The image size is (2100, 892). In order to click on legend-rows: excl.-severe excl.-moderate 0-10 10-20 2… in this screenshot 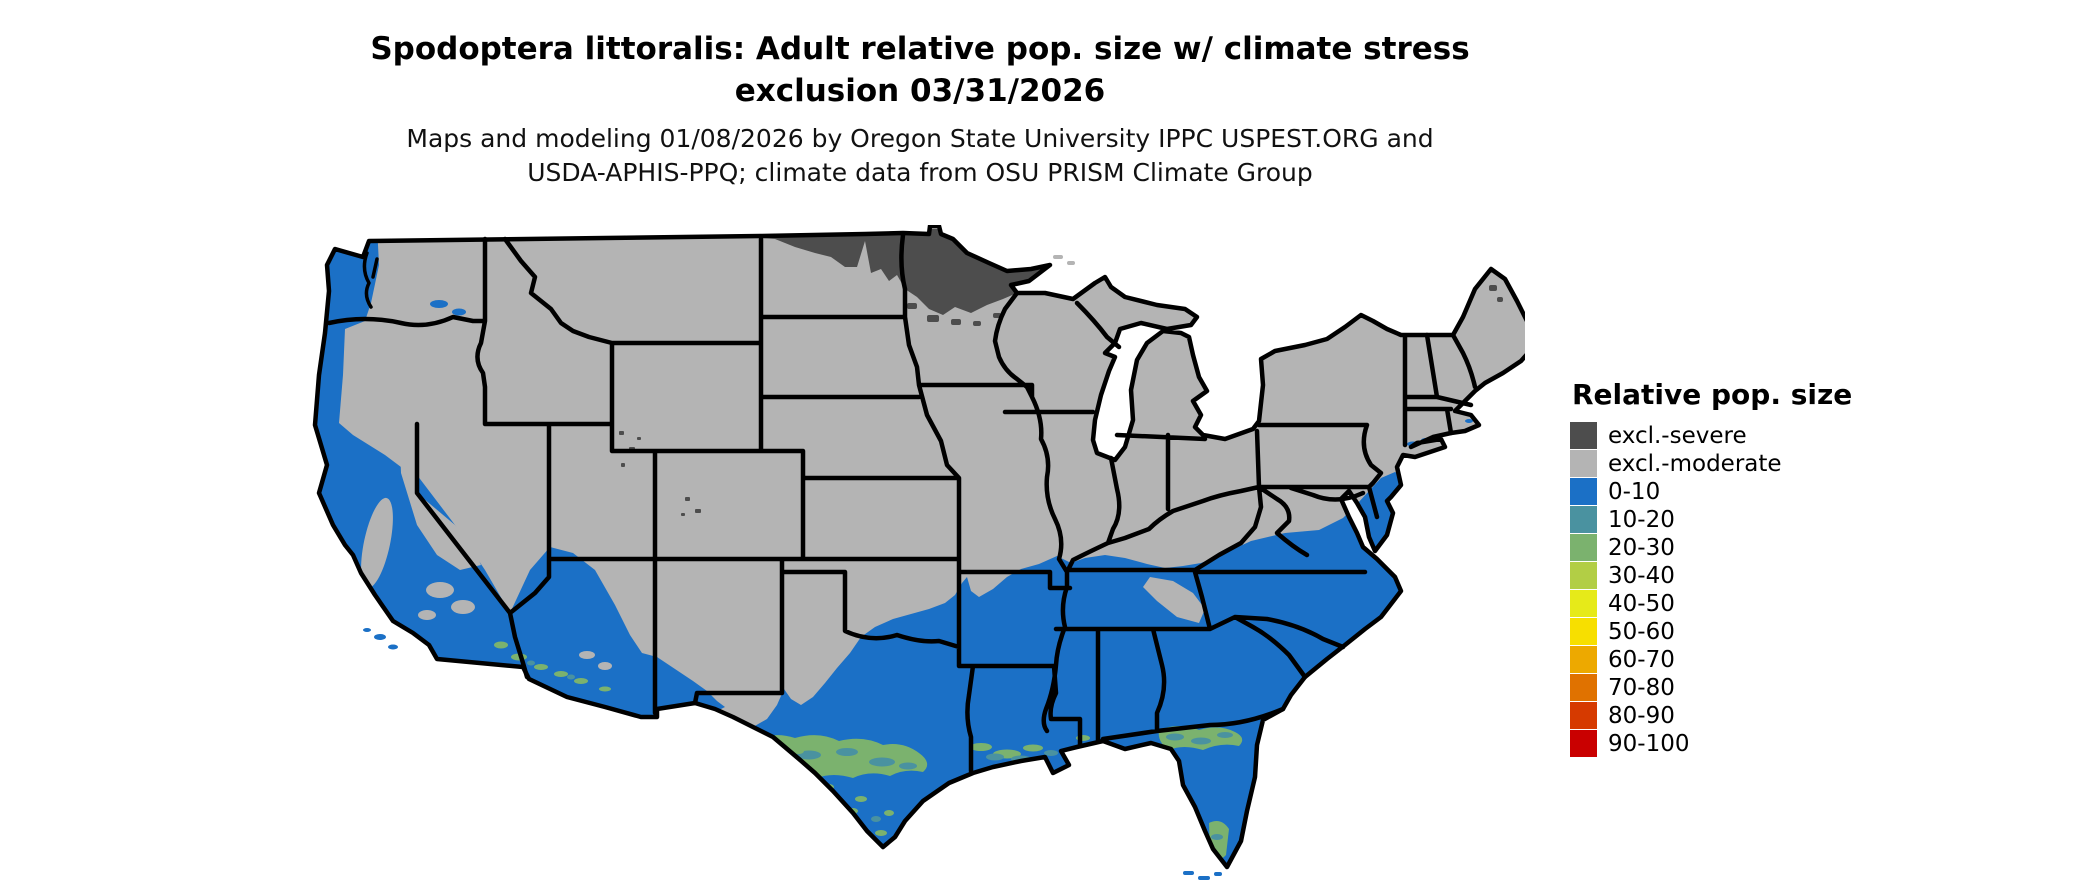, I will do `click(1750, 589)`.